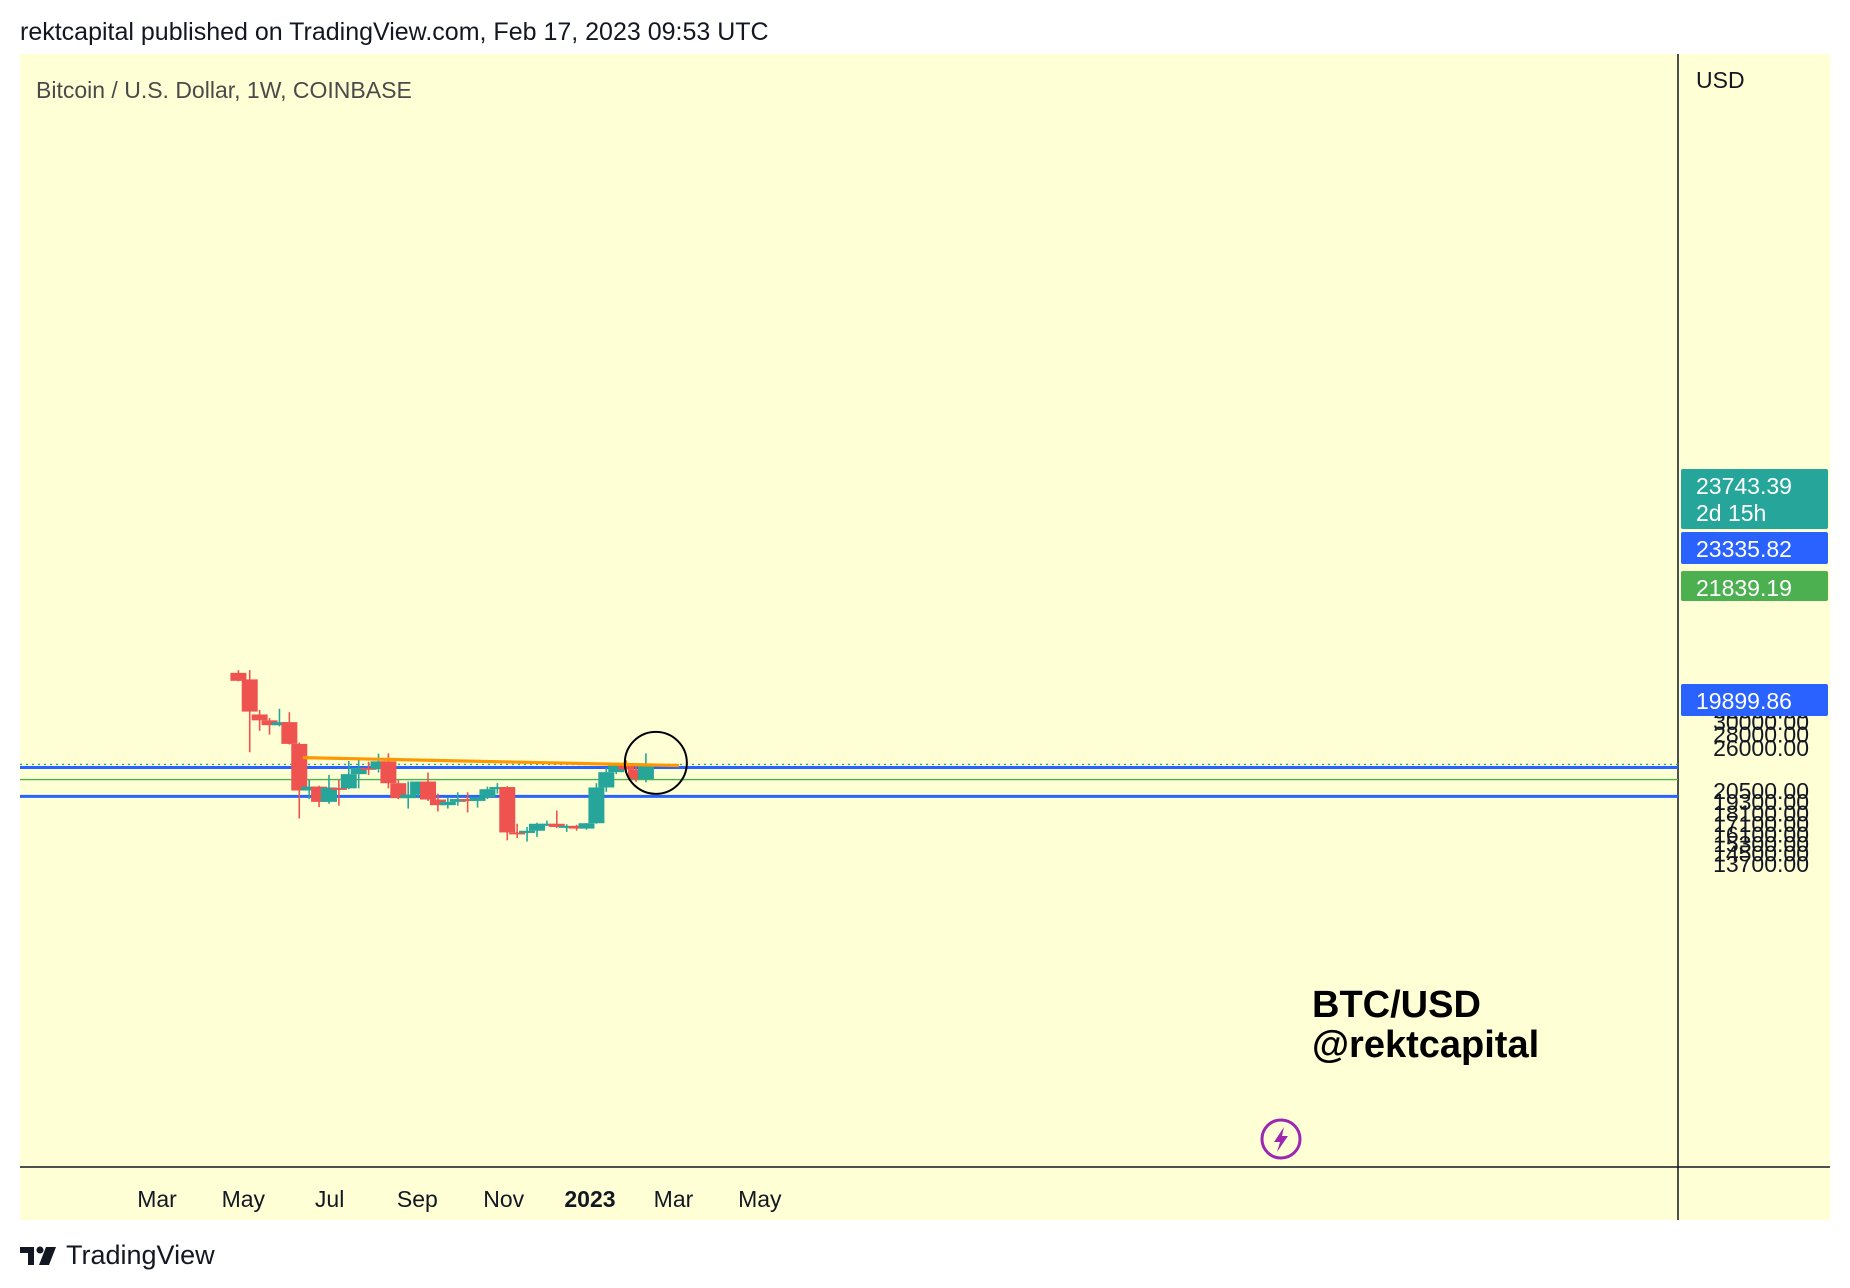 The width and height of the screenshot is (1850, 1288). What do you see at coordinates (1761, 864) in the screenshot?
I see `y-tick-label: 13700.00` at bounding box center [1761, 864].